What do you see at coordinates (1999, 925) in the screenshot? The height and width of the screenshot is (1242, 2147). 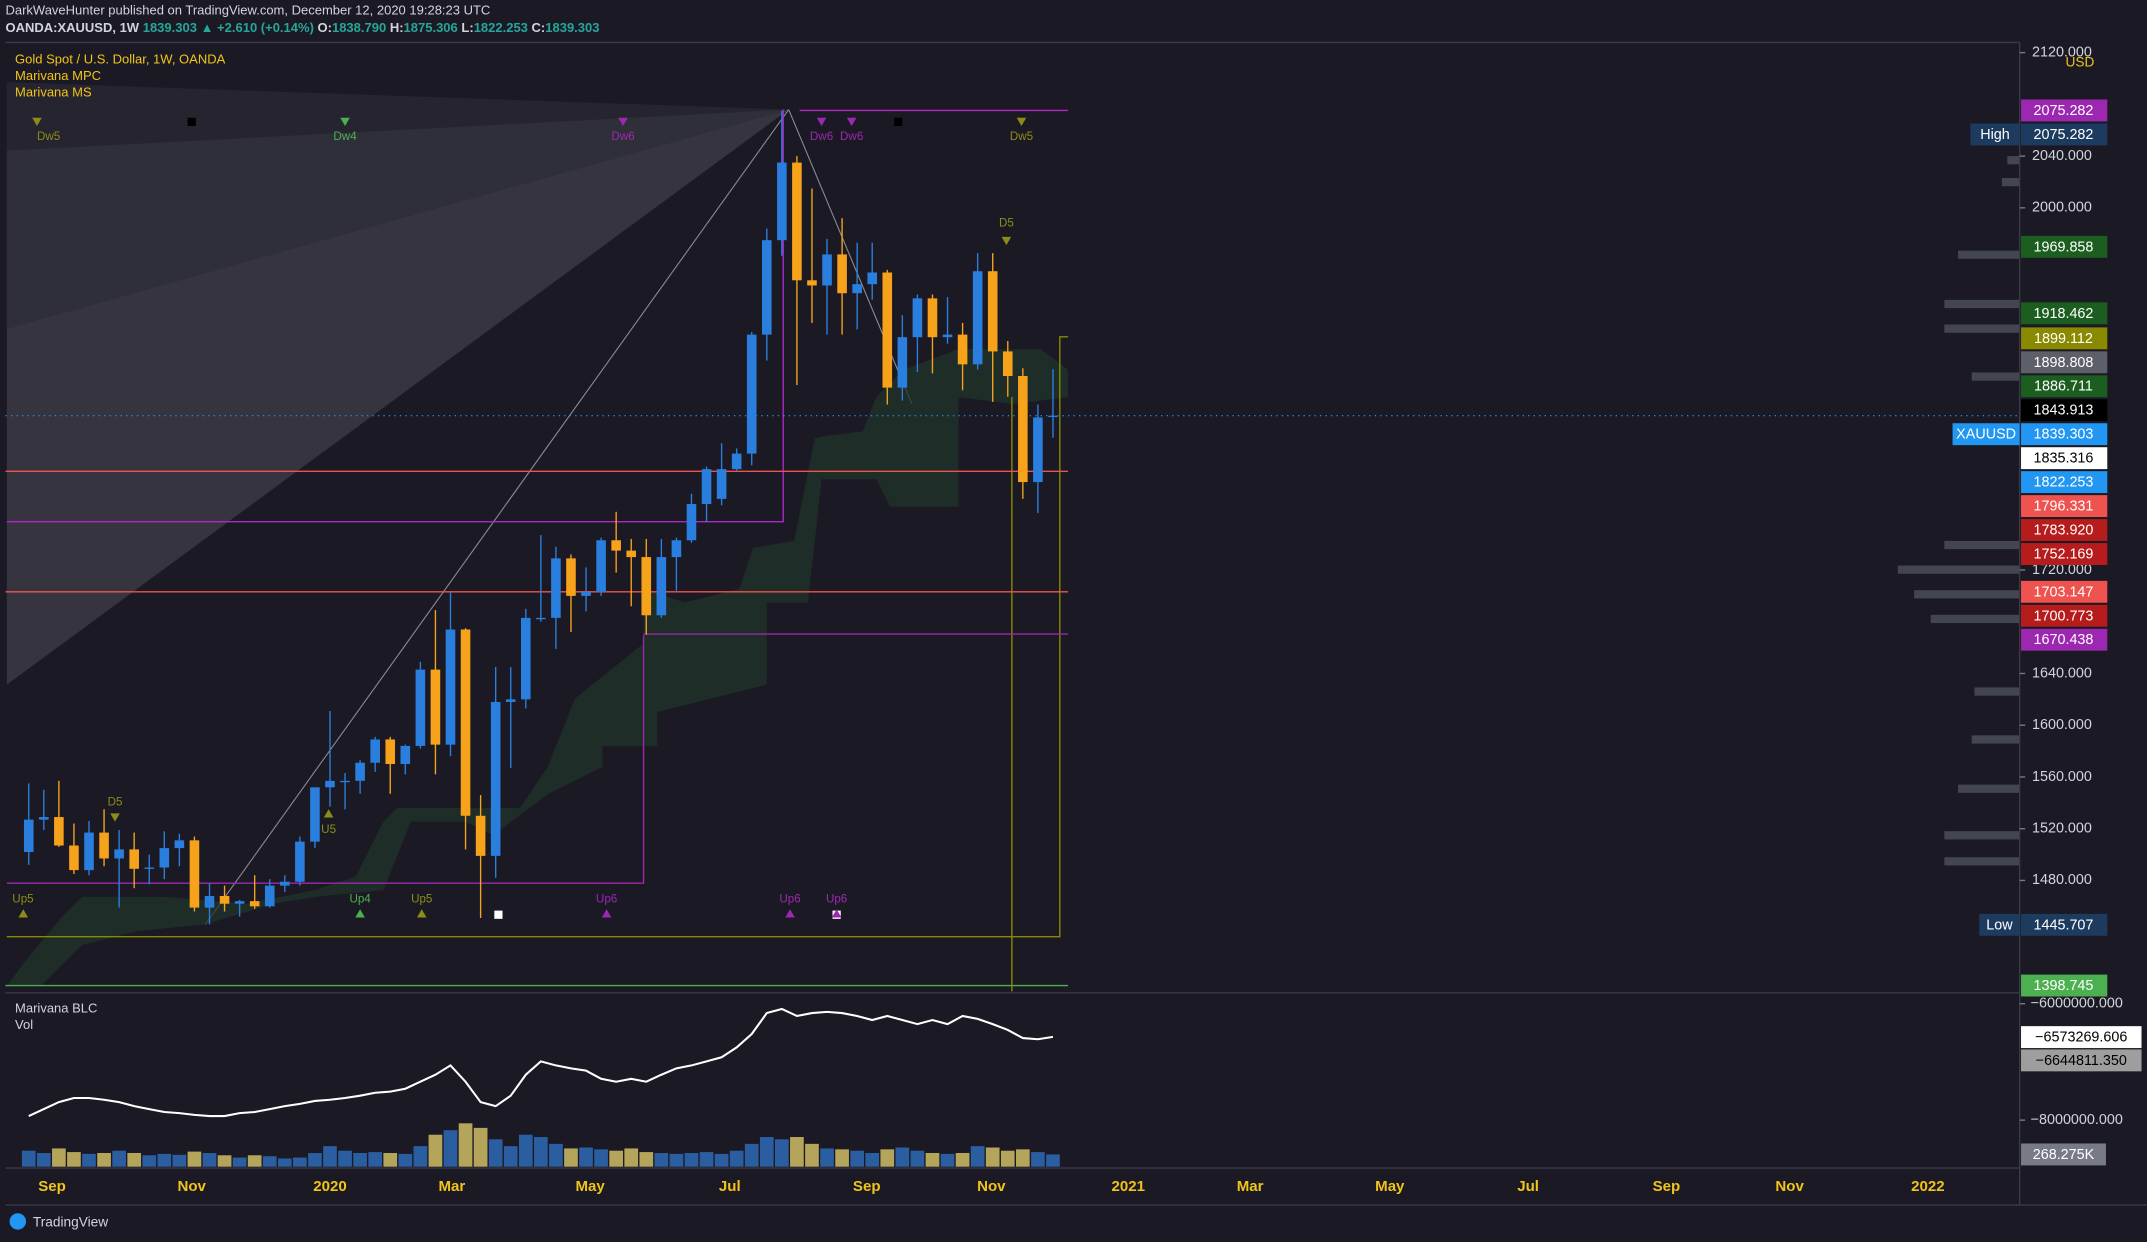 I see `tag-name: Low` at bounding box center [1999, 925].